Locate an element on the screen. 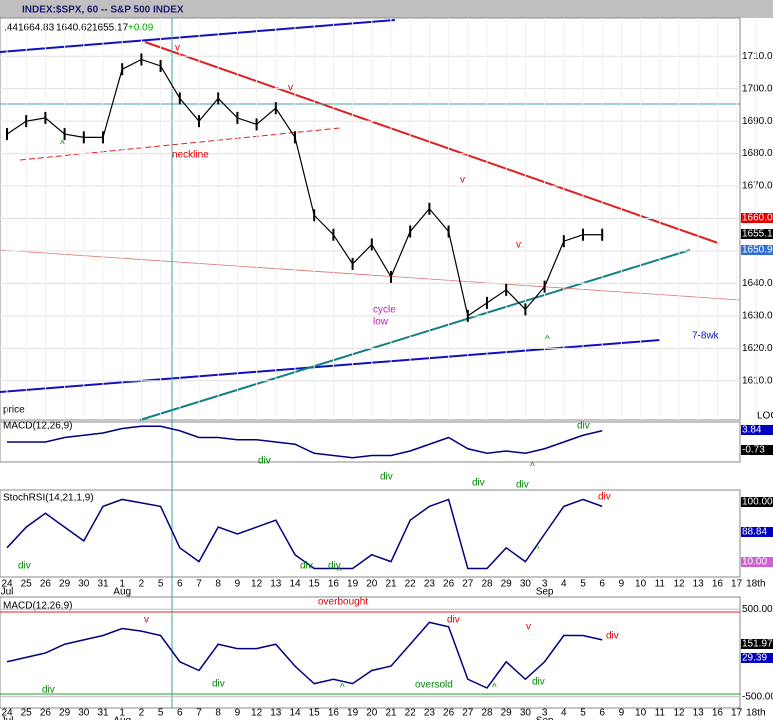 The image size is (773, 720). annotation: oversold is located at coordinates (434, 685).